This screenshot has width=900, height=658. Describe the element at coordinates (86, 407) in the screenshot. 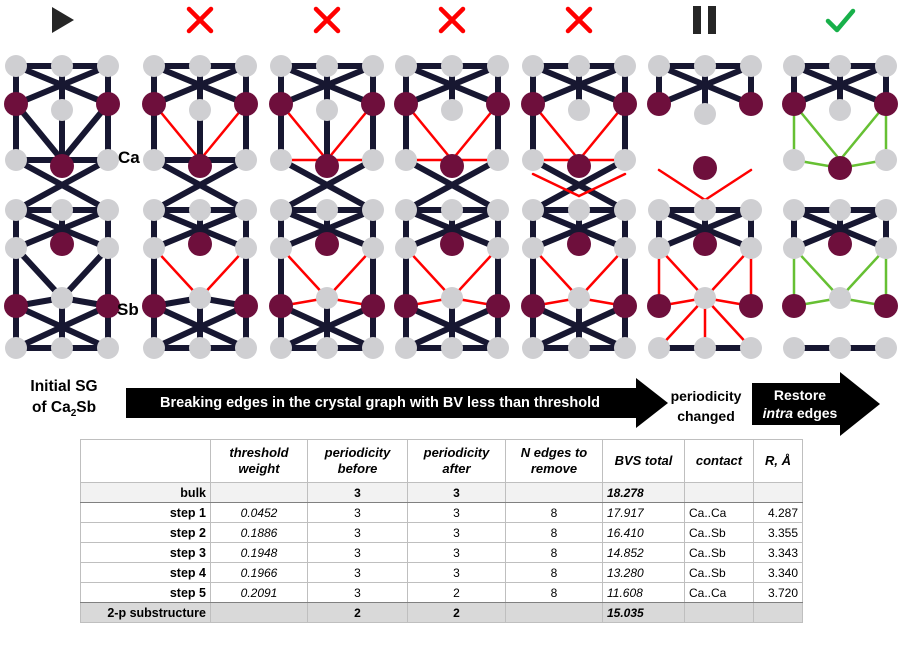

I see `initial-caption-suffix: Sb` at that location.